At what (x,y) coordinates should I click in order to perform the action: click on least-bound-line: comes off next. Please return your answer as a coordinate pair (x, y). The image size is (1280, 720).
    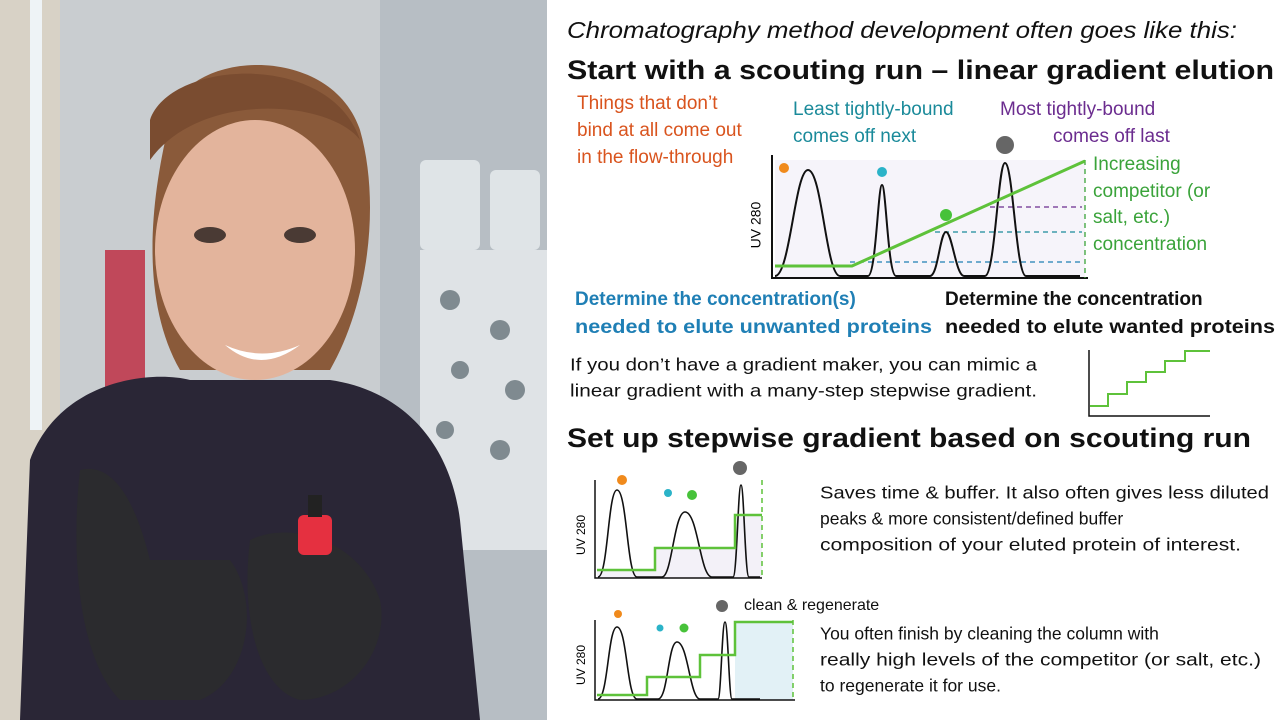
    Looking at the image, I should click on (855, 136).